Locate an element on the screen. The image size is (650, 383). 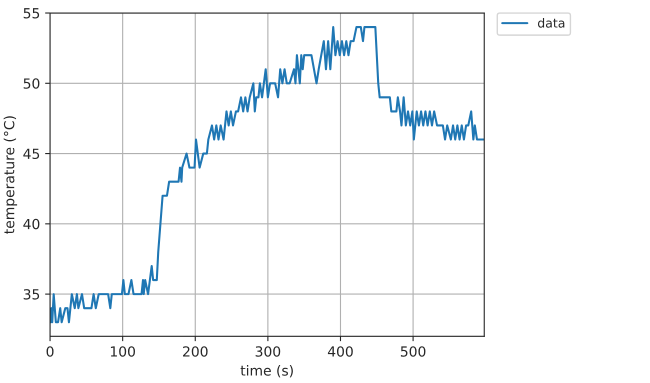
y-tick-label: 35 is located at coordinates (32, 294).